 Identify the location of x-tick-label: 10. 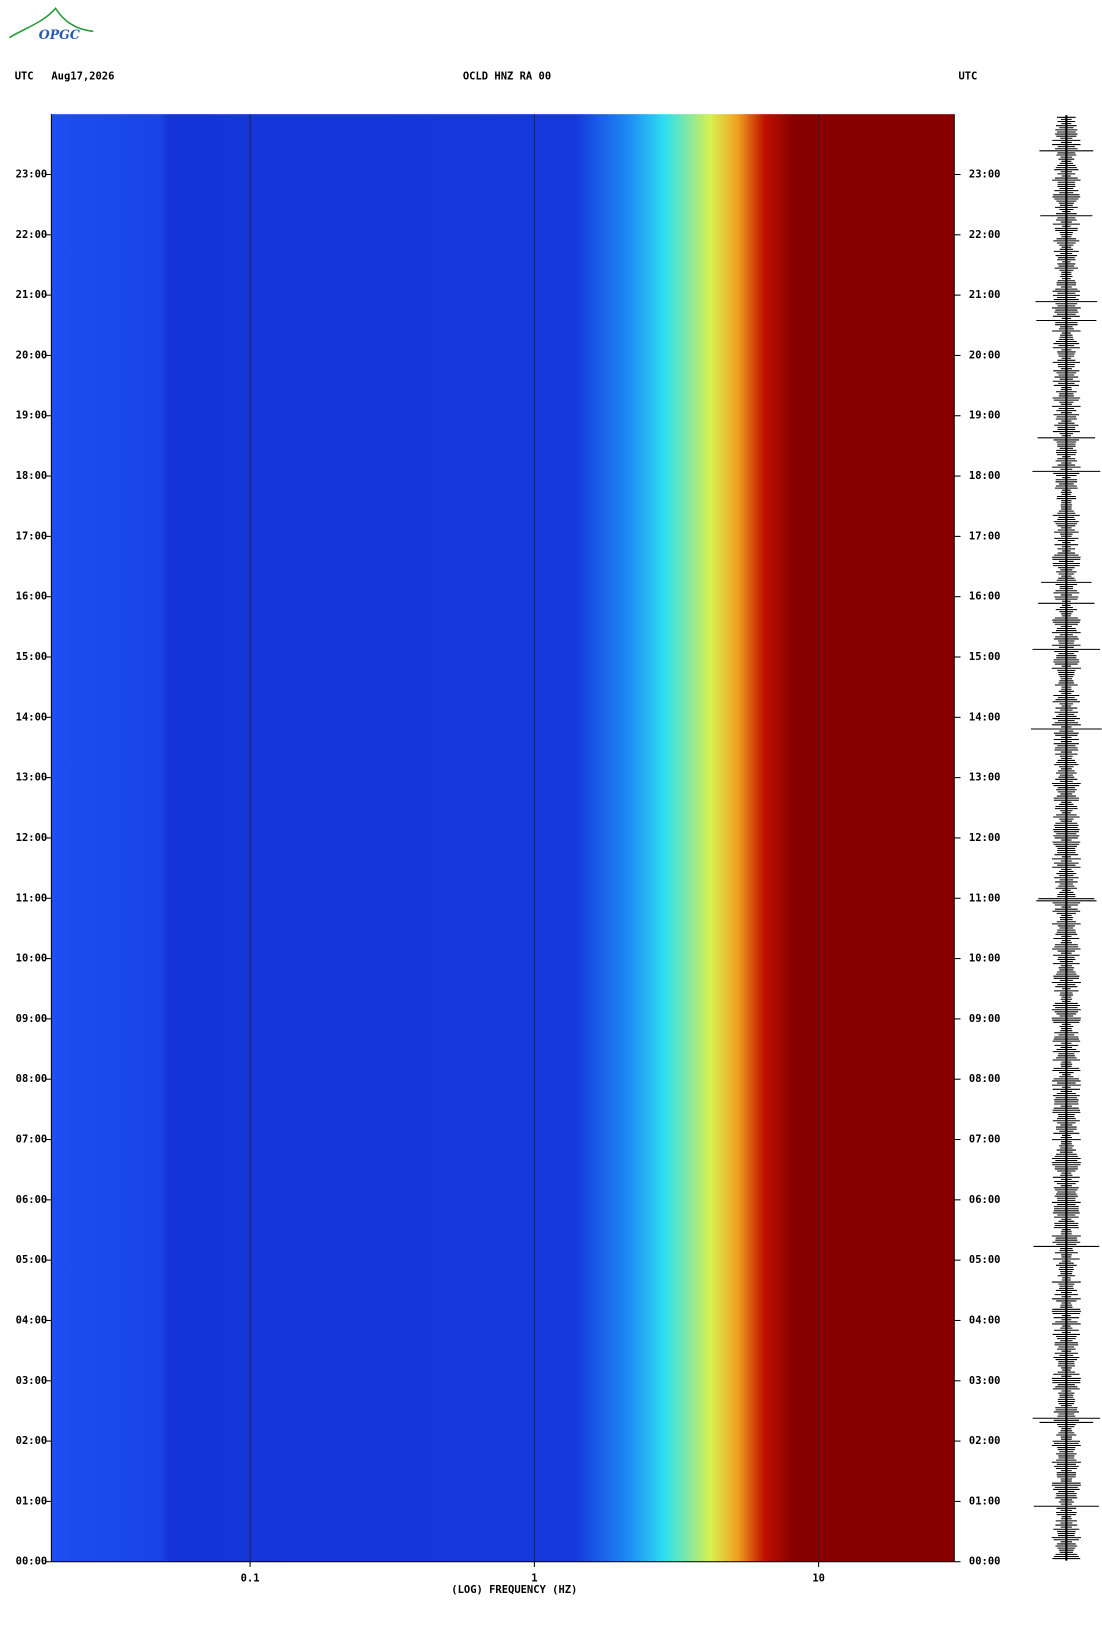
(818, 1578).